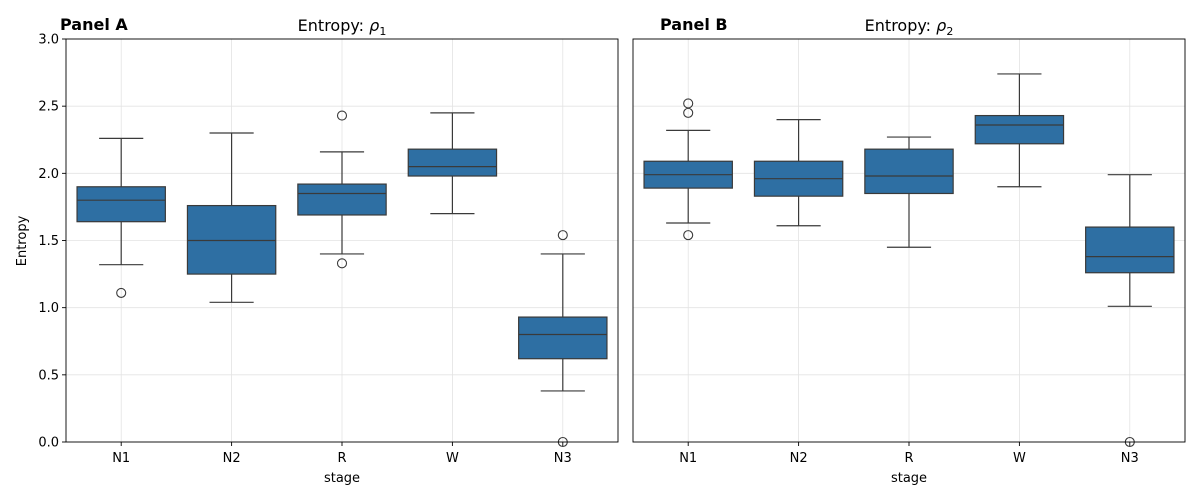 The image size is (1200, 504). I want to click on panel-a-box-r, so click(342, 189).